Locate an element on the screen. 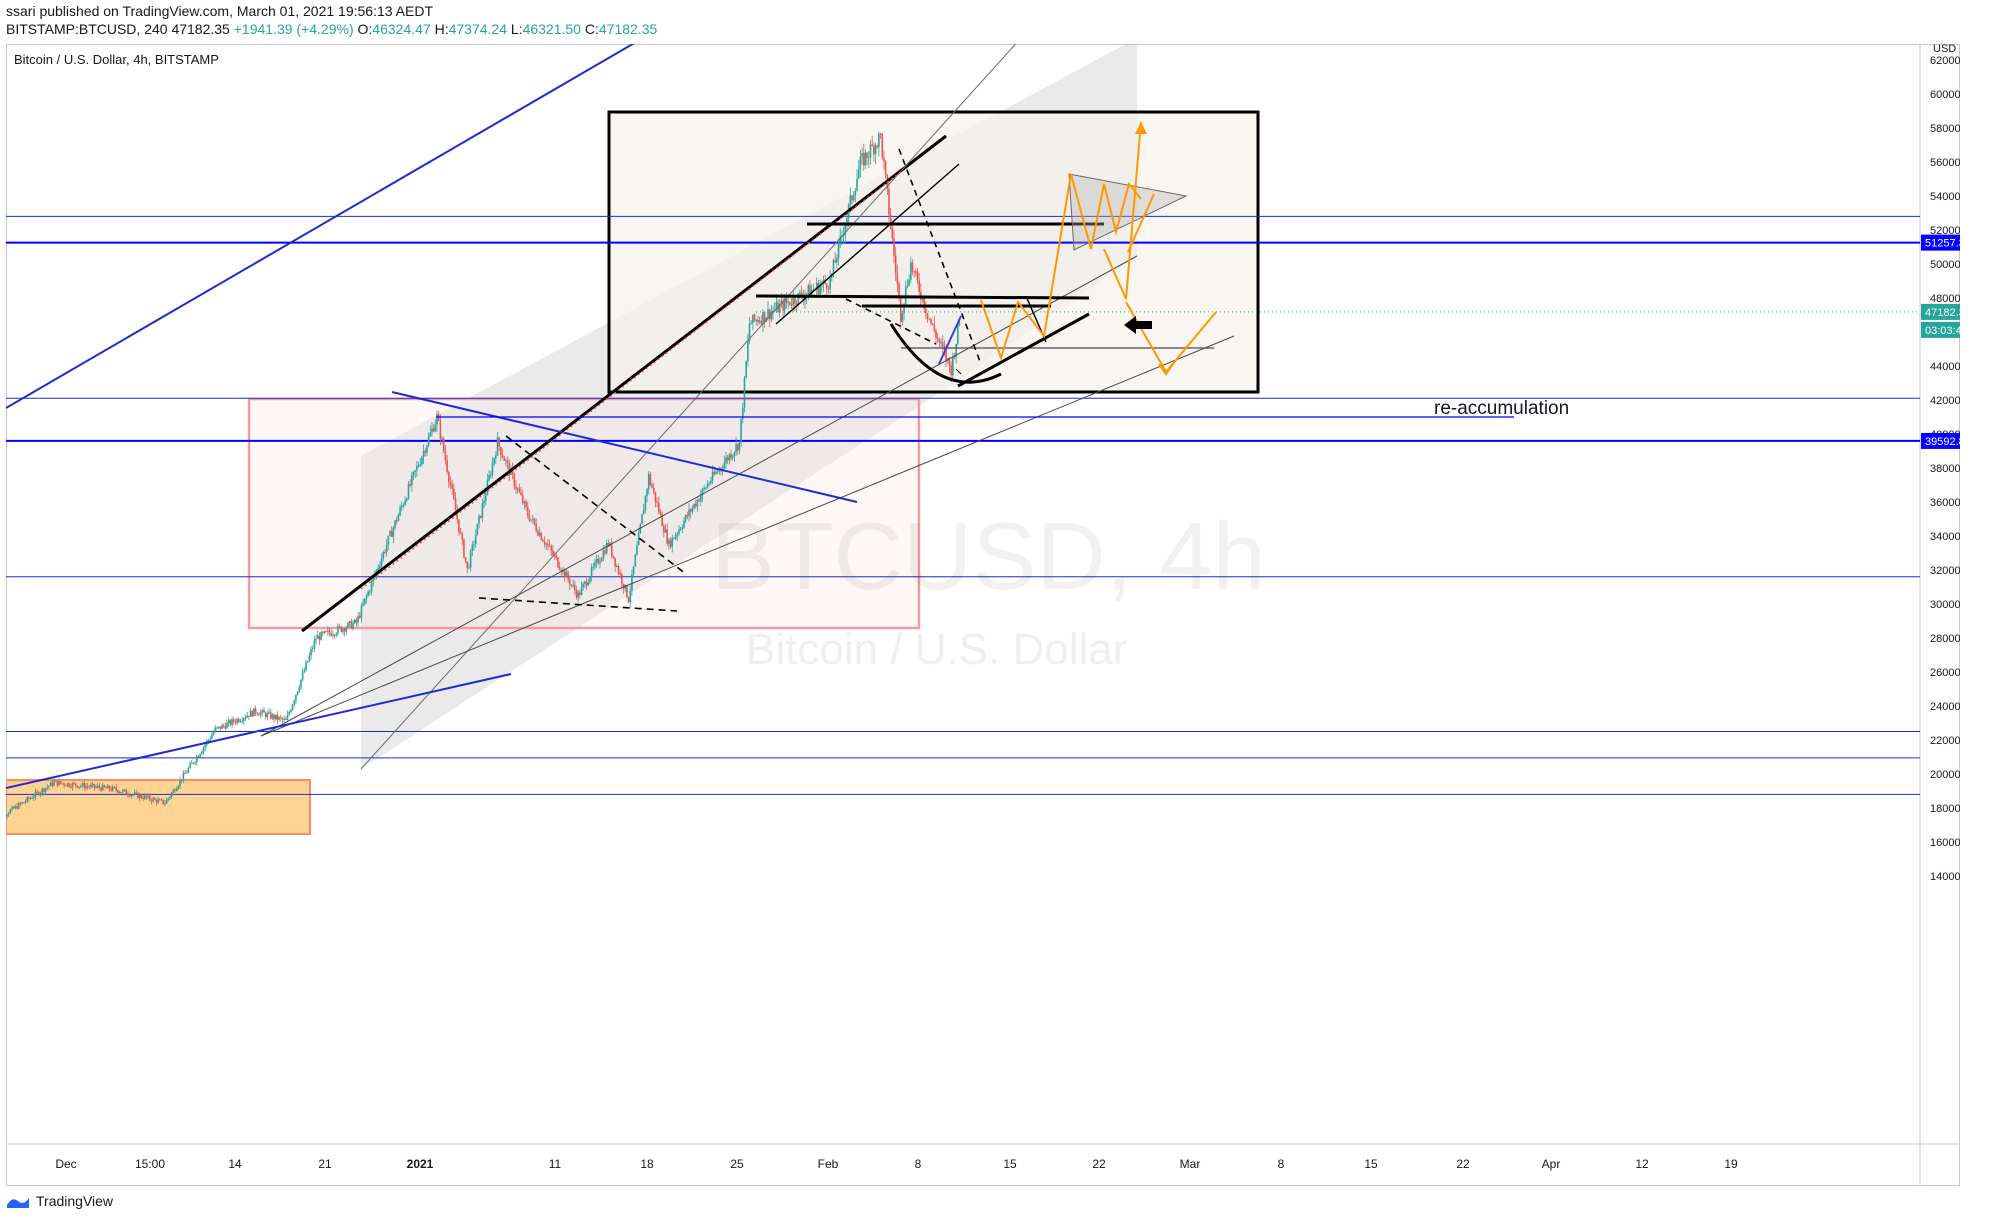  high-value: 47374.24 is located at coordinates (477, 29).